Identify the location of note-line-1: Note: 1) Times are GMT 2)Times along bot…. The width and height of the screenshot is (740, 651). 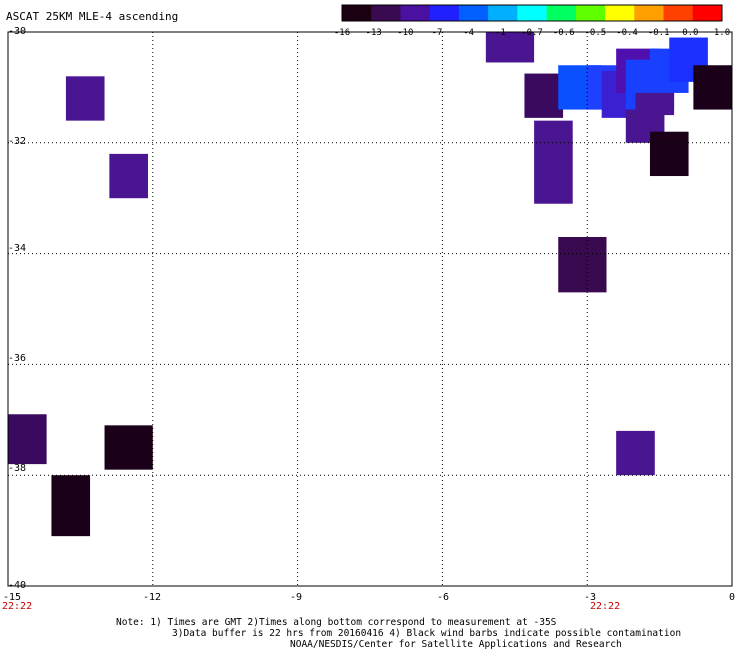
(336, 622).